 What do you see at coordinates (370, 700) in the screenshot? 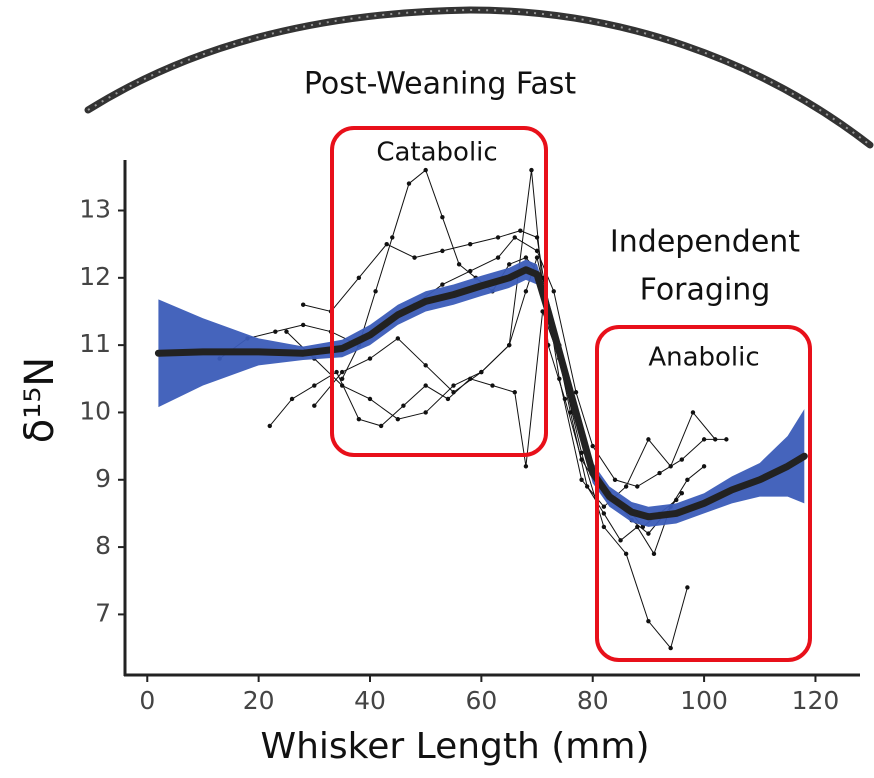
I see `x-tick-label: 40` at bounding box center [370, 700].